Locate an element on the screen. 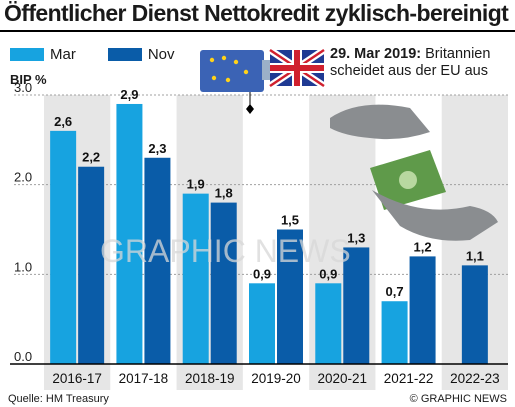 This screenshot has width=515, height=407. y-tick-label: 1.0 is located at coordinates (23, 266).